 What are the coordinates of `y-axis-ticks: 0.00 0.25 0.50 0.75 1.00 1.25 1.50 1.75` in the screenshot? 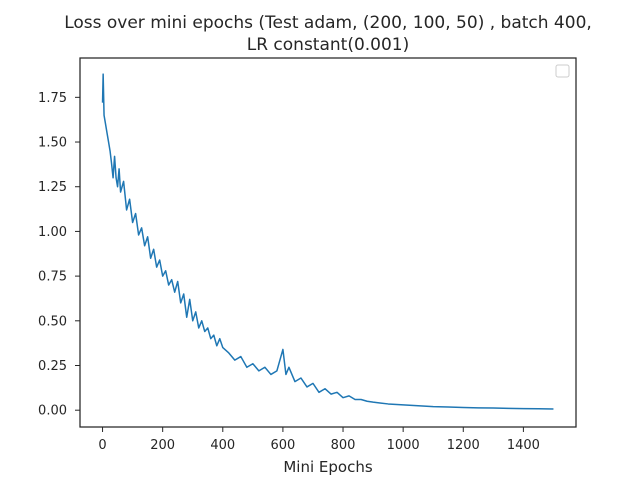 It's located at (59, 255).